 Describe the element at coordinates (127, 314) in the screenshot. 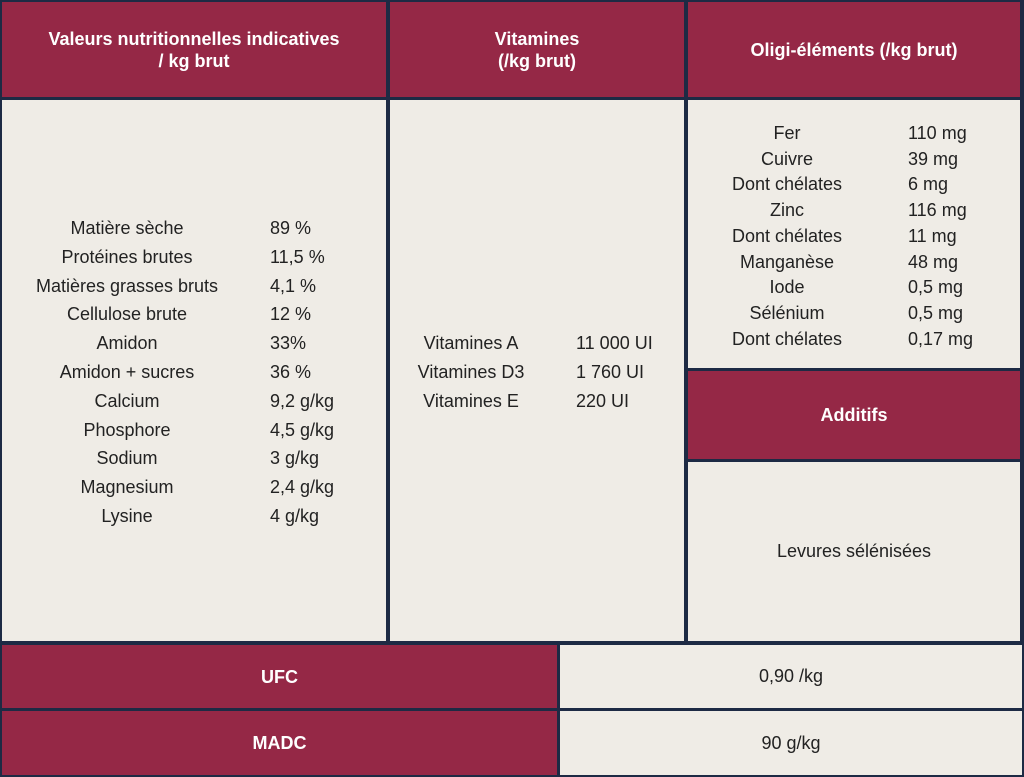

I see `row-label: Cellulose brute` at that location.